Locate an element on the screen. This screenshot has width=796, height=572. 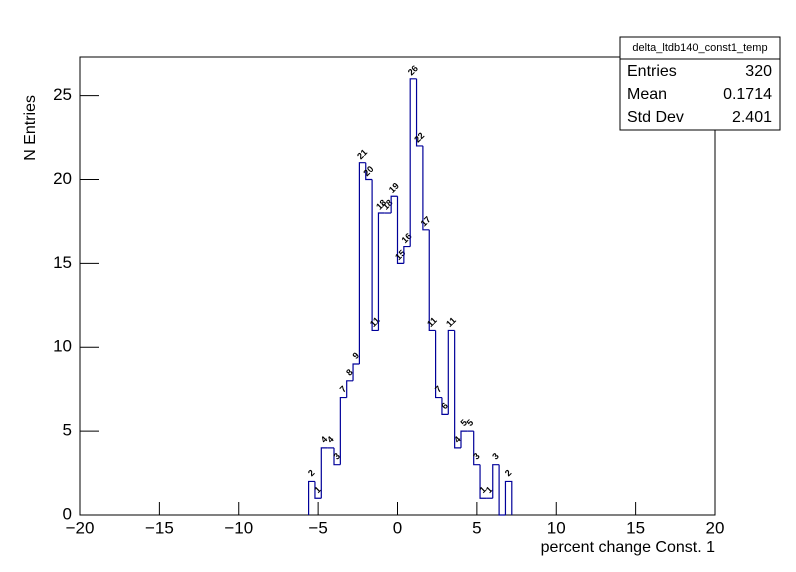
stats-name: Entries is located at coordinates (652, 71).